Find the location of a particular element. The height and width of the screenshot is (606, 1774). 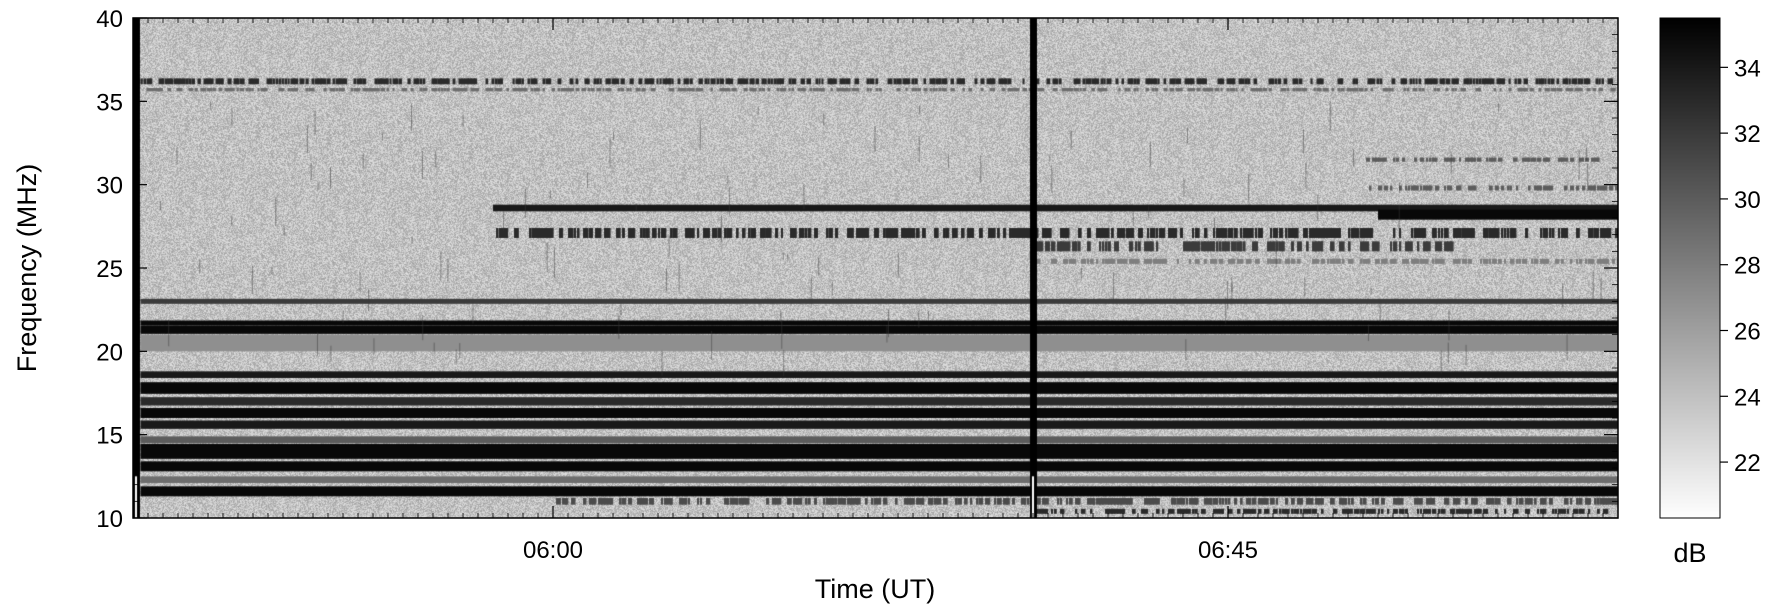

colorbar-frame is located at coordinates (1690, 268).